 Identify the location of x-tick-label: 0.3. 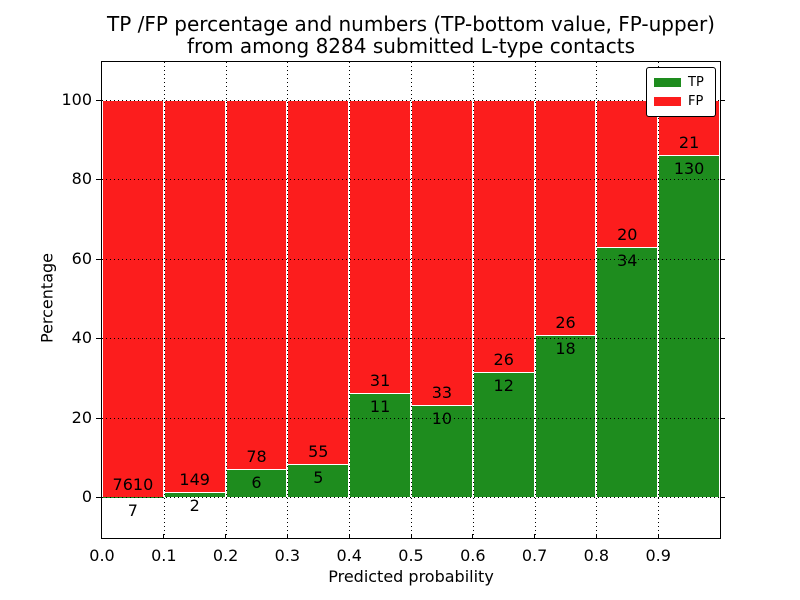
(287, 555).